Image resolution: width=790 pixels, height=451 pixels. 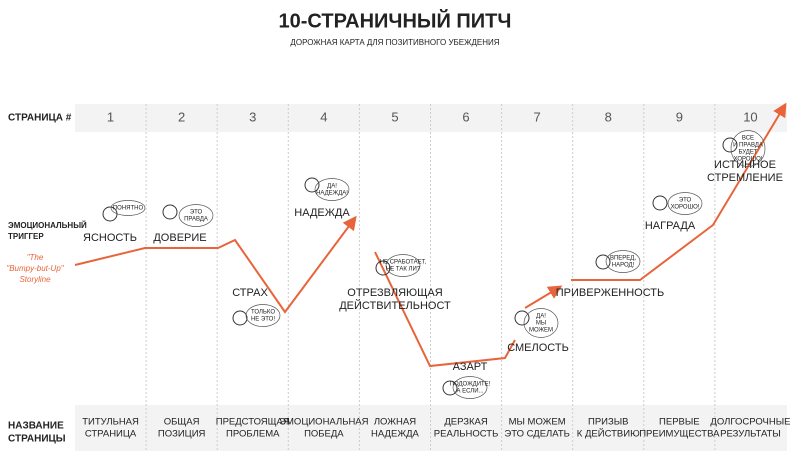 I want to click on trigger-label: АЗАРТ, so click(x=470, y=367).